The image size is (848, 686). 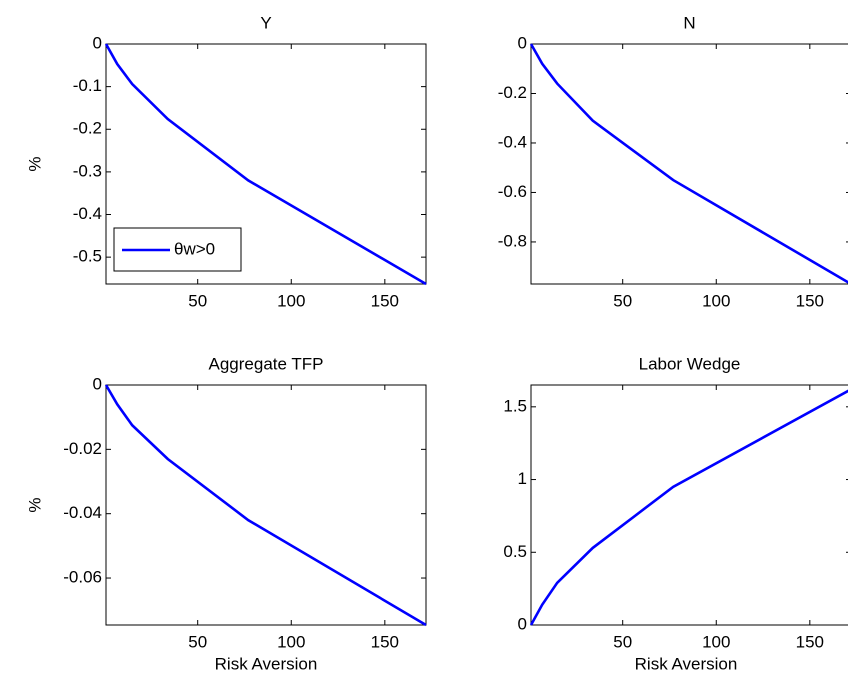 I want to click on y-tick-label: 0.5, so click(x=515, y=551).